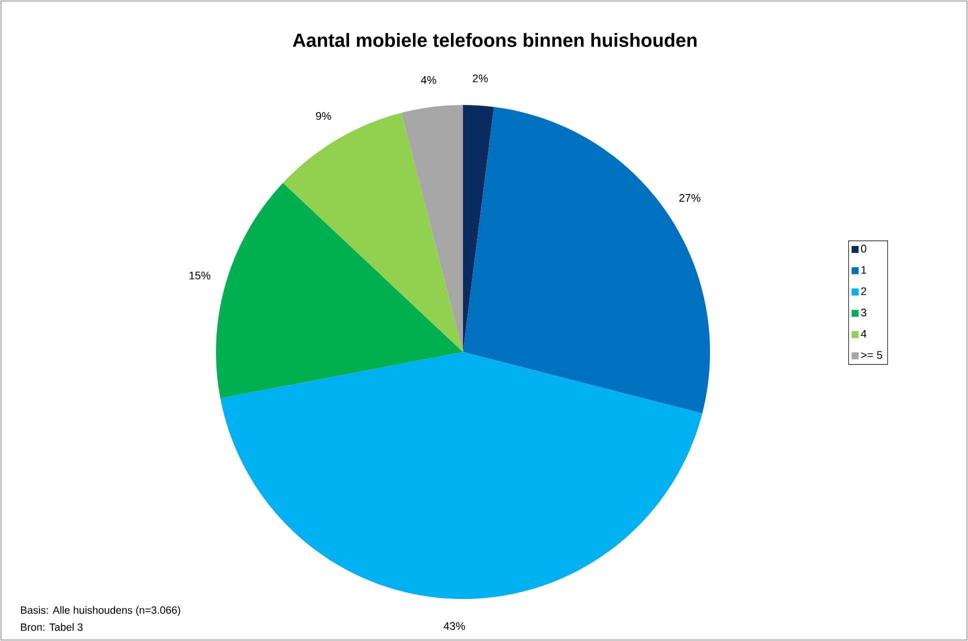 The height and width of the screenshot is (641, 968). I want to click on data-label: 15%, so click(200, 276).